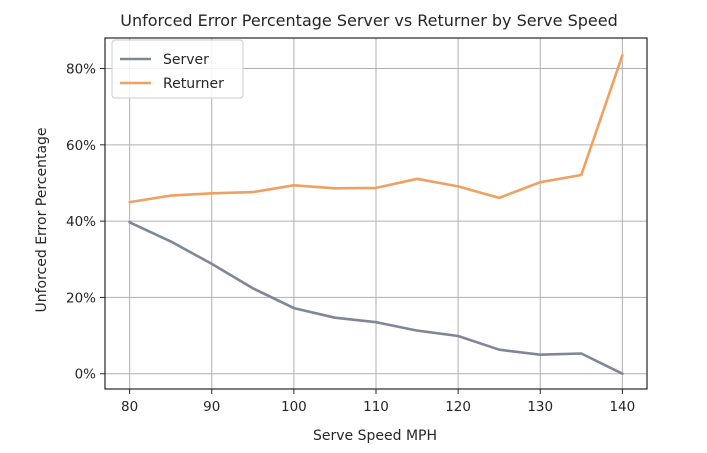 This screenshot has width=707, height=453. What do you see at coordinates (294, 407) in the screenshot?
I see `x-tick-label: 100` at bounding box center [294, 407].